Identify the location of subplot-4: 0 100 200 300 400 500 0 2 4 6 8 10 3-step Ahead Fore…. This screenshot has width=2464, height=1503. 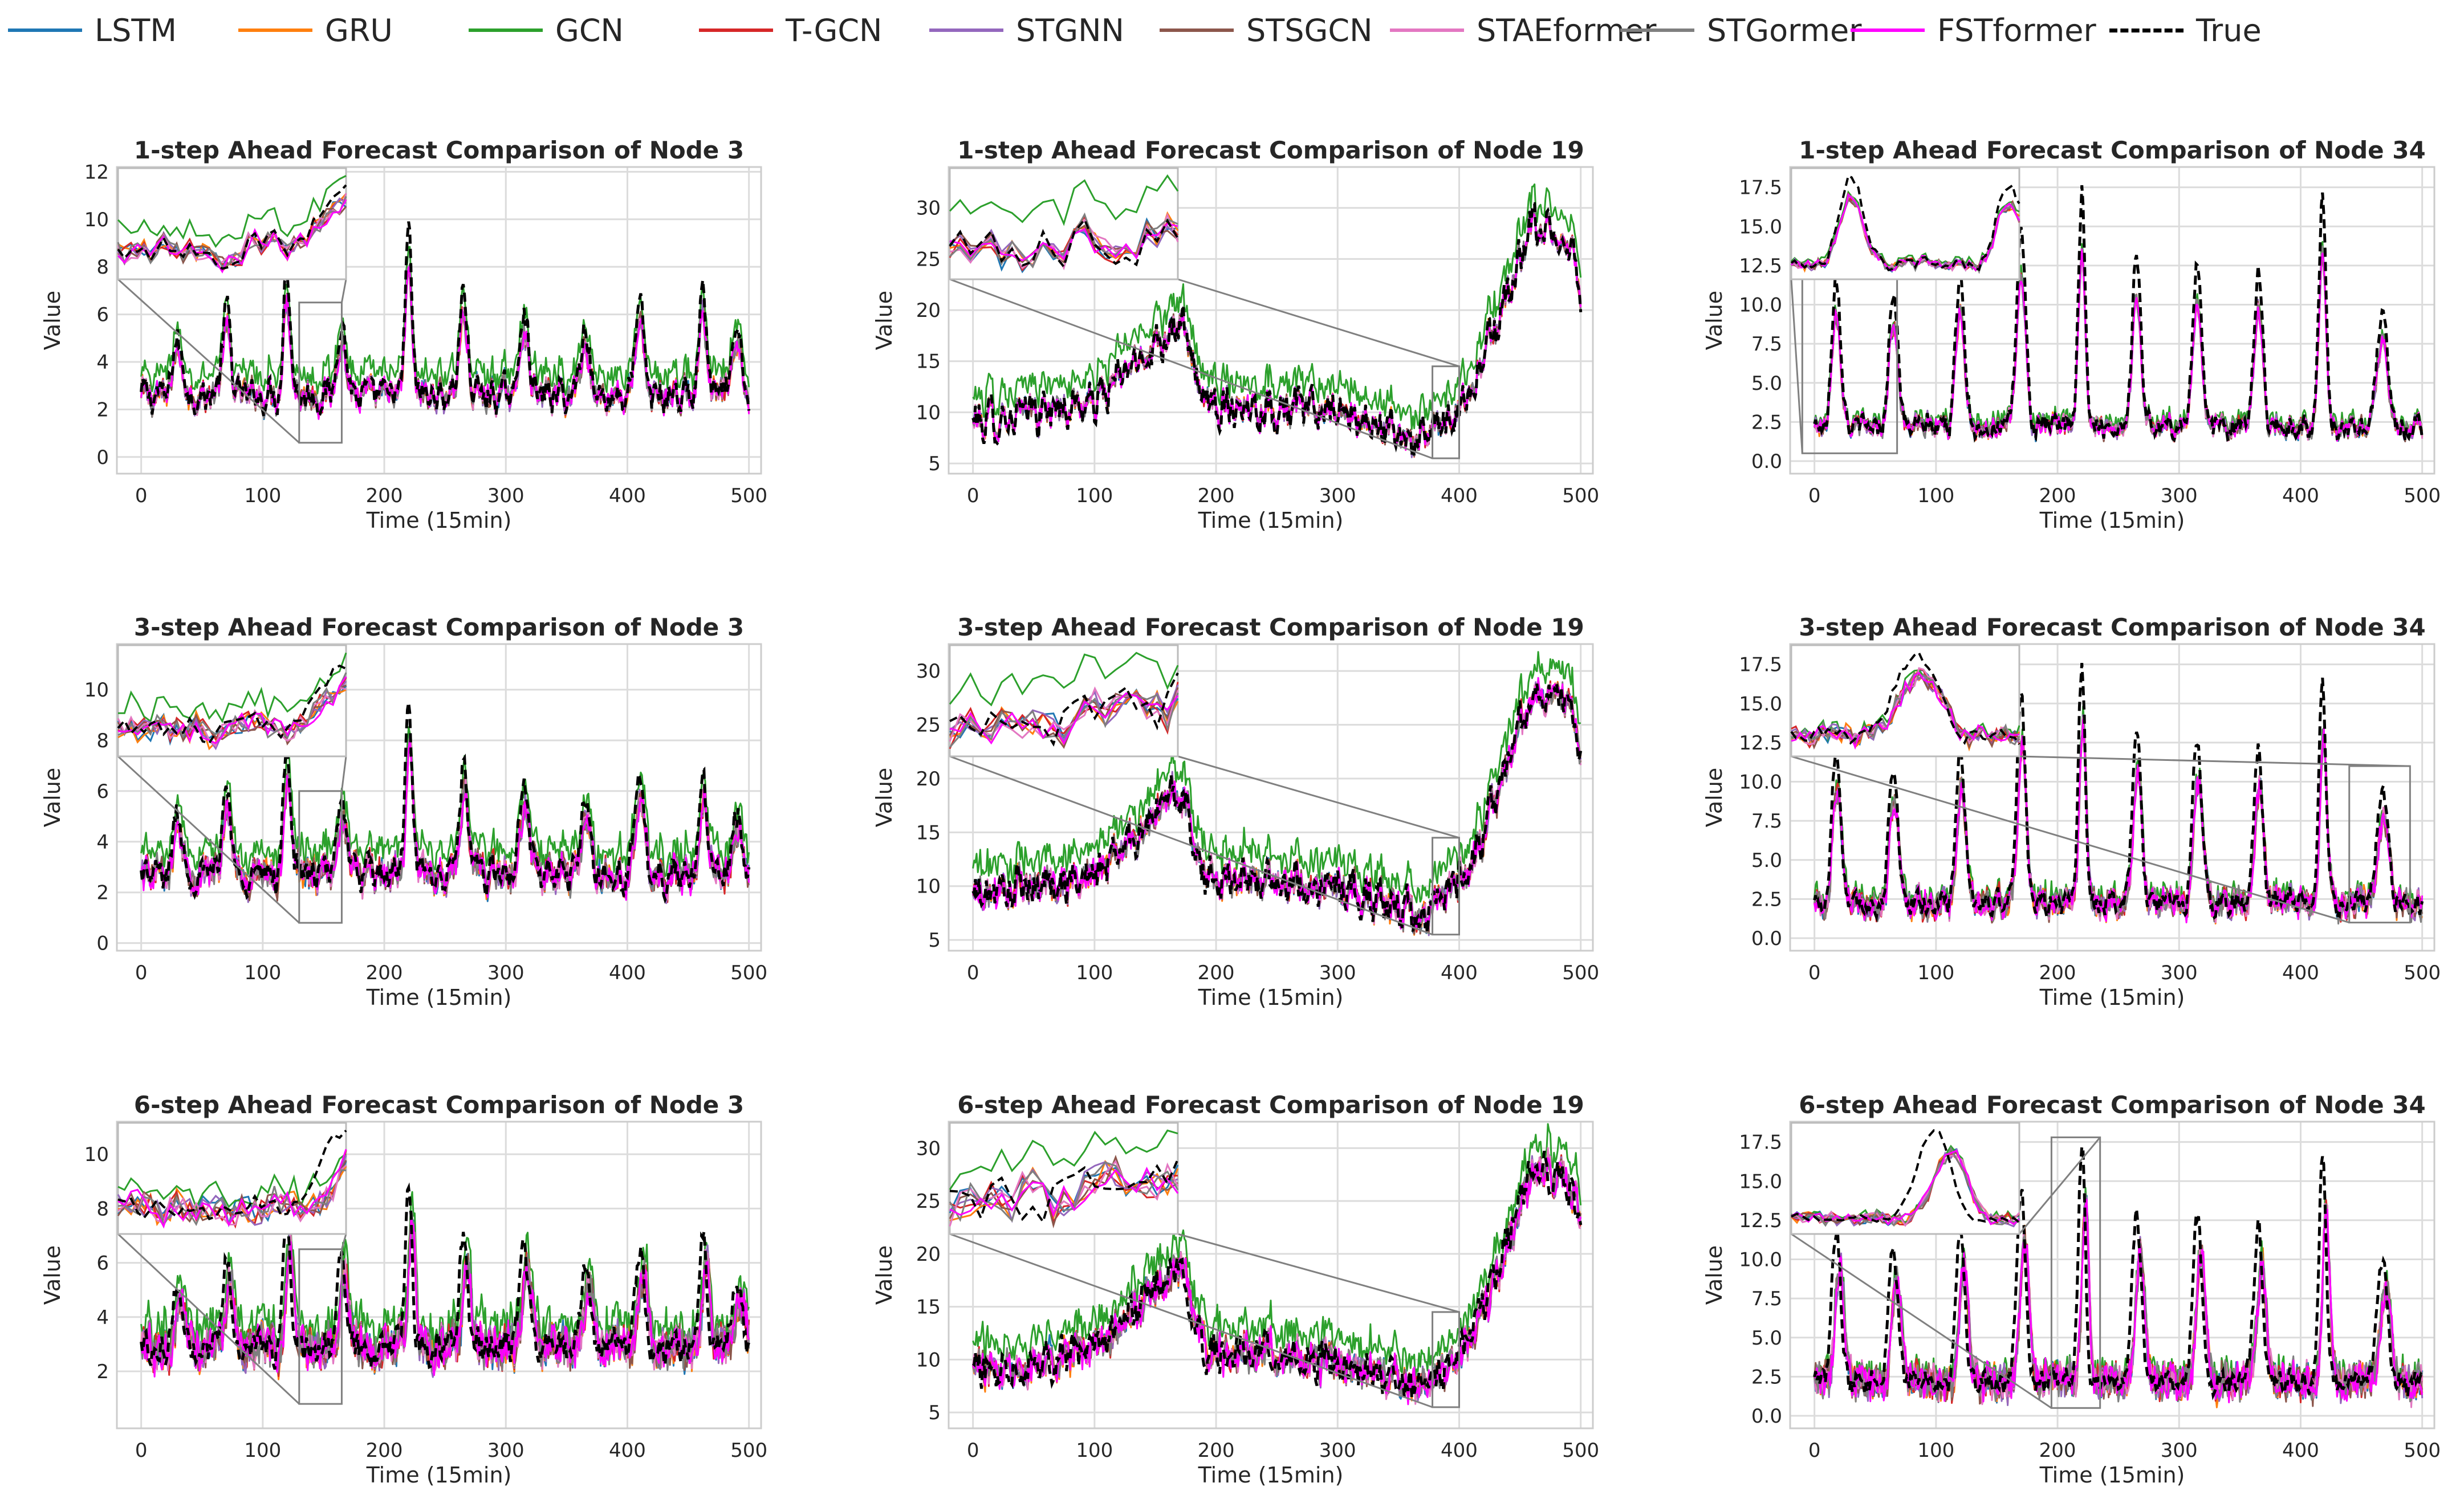
(403, 811).